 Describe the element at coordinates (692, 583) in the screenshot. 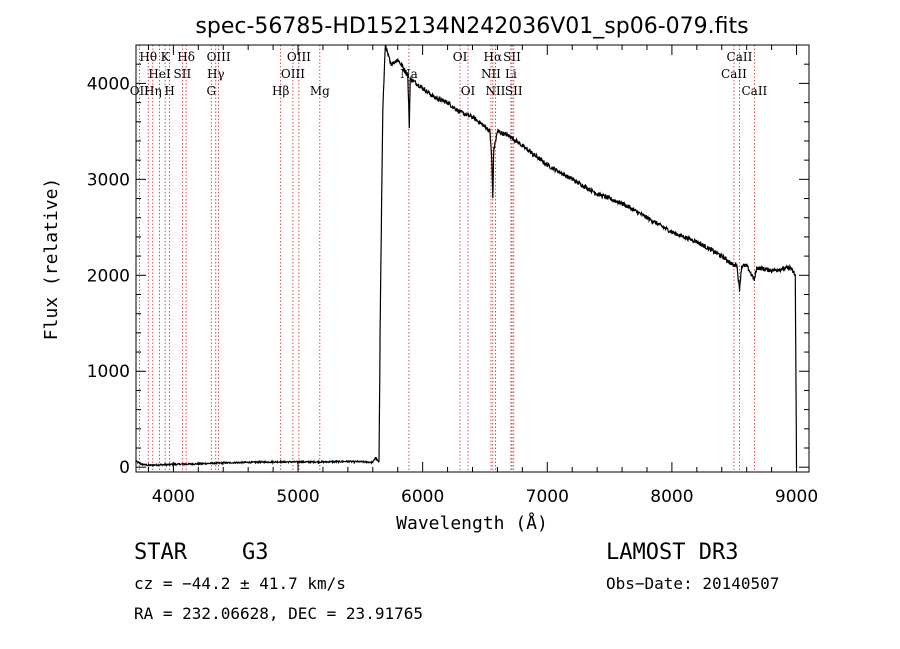

I see `obs-date-text: Obs−Date: 20140507` at that location.